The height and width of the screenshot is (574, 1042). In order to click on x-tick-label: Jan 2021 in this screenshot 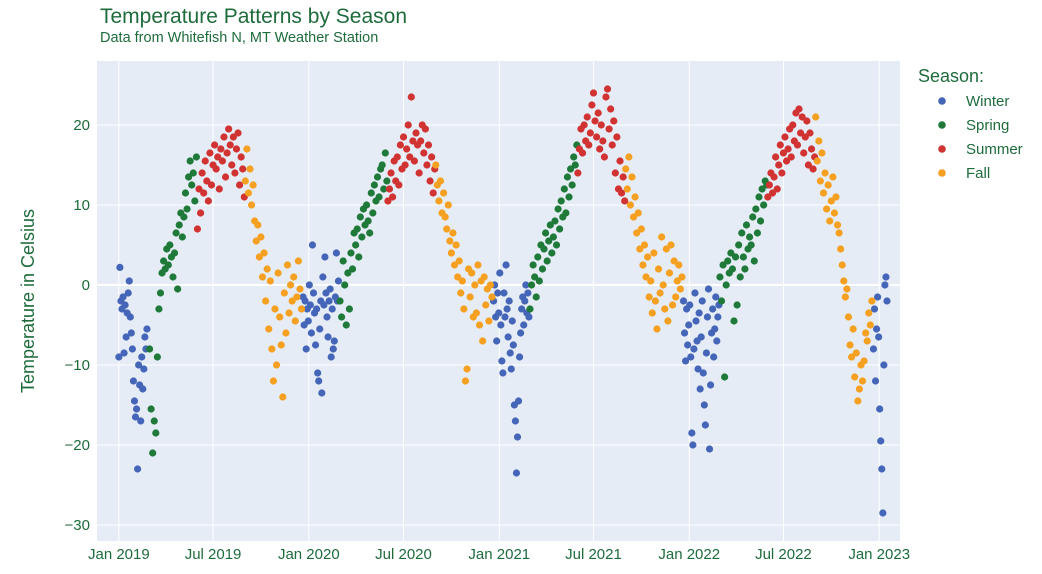, I will do `click(499, 554)`.